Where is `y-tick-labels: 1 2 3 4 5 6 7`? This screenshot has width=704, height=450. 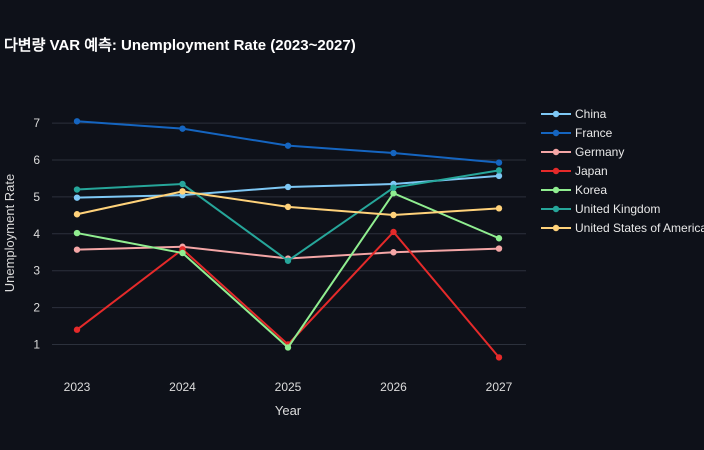
y-tick-labels: 1 2 3 4 5 6 7 is located at coordinates (36, 233).